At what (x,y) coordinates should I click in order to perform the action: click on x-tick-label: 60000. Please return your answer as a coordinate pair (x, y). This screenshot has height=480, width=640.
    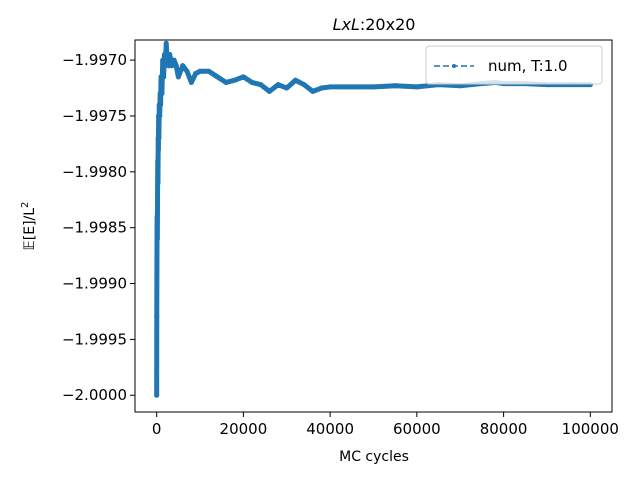
    Looking at the image, I should click on (417, 429).